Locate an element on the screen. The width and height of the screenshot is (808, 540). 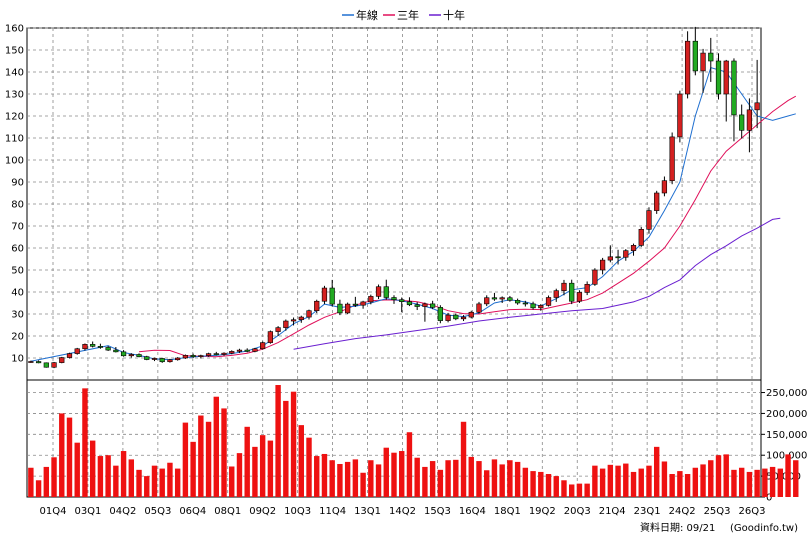
x-tick-label: 15Q3 is located at coordinates (437, 511).